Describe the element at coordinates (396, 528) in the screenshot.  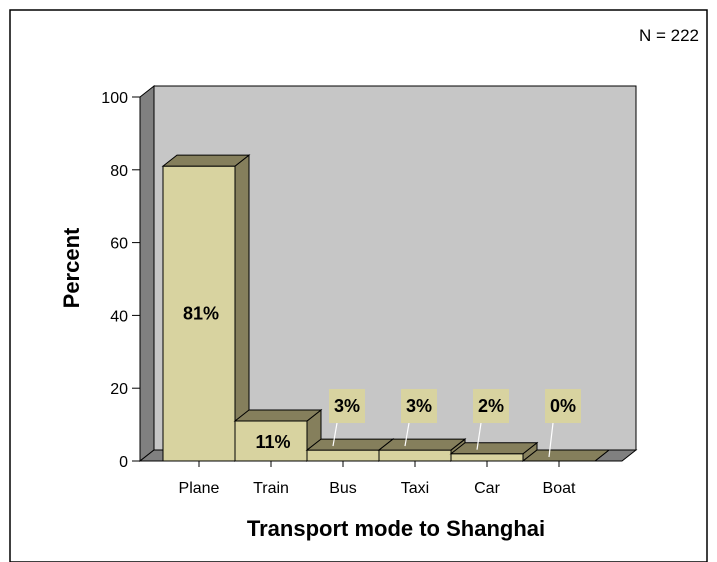
I see `x-axis-title: Transport mode to Shanghai` at that location.